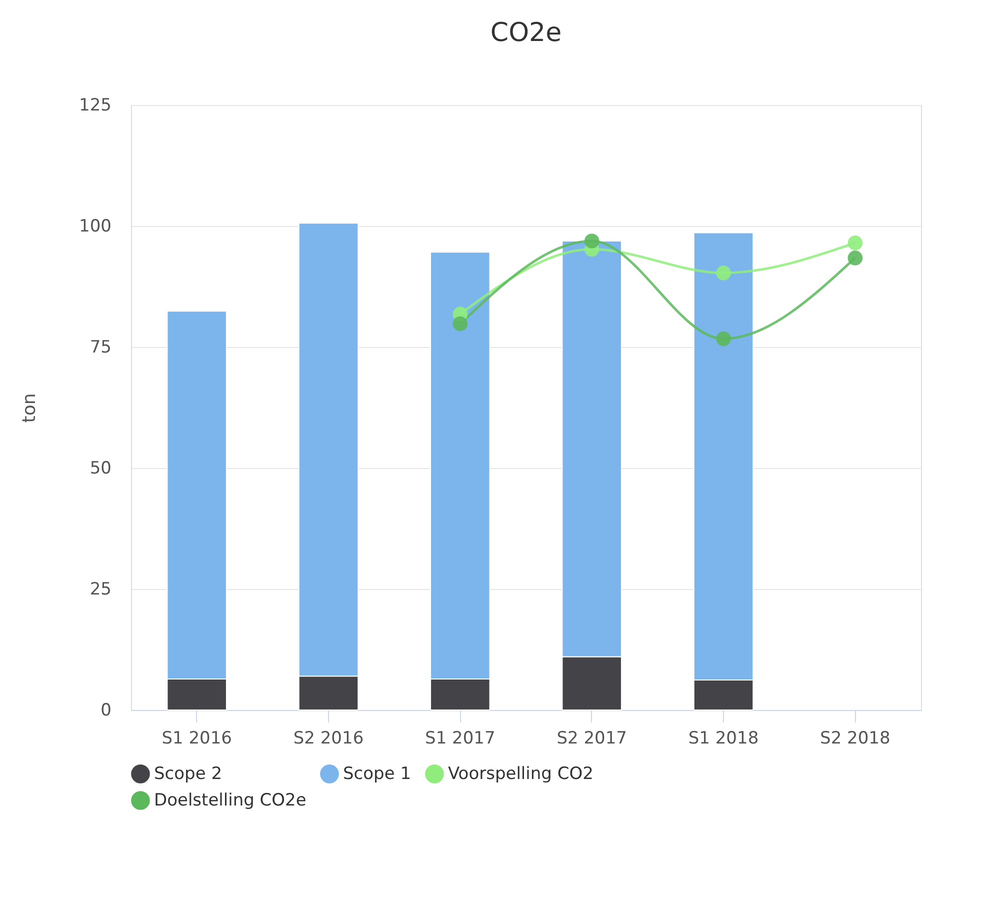 Image resolution: width=999 pixels, height=905 pixels. I want to click on y-tick-label: 0, so click(106, 710).